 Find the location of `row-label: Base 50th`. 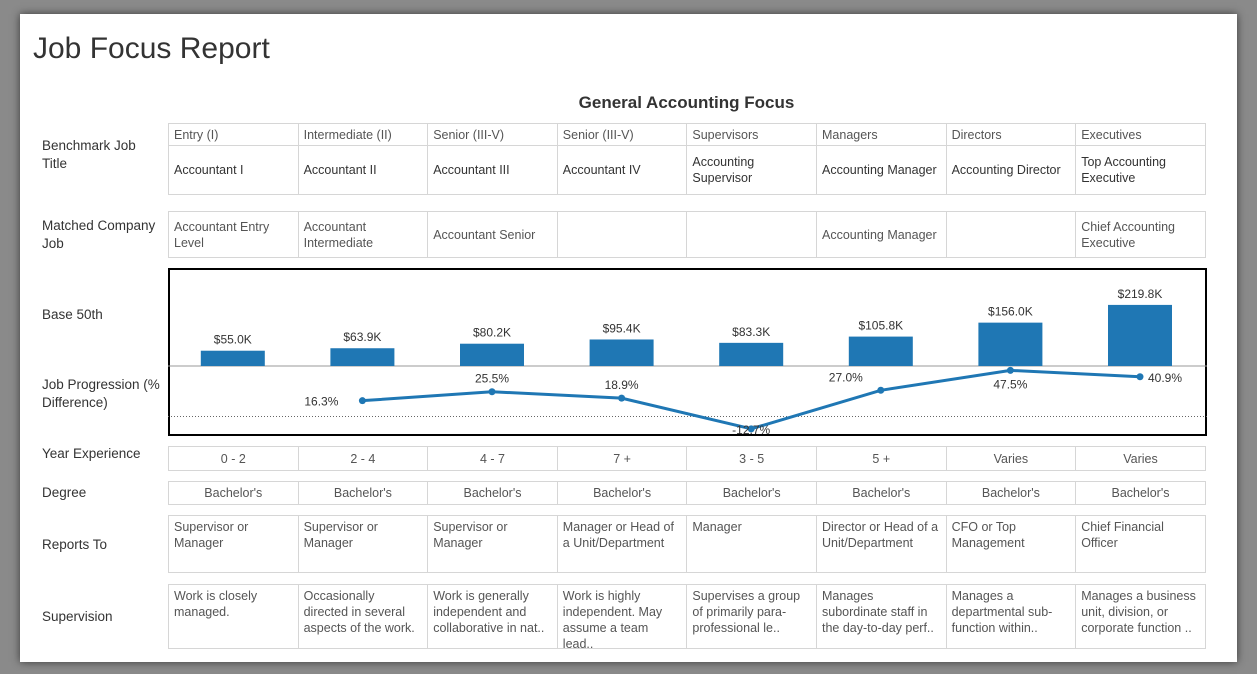

row-label: Base 50th is located at coordinates (72, 314).